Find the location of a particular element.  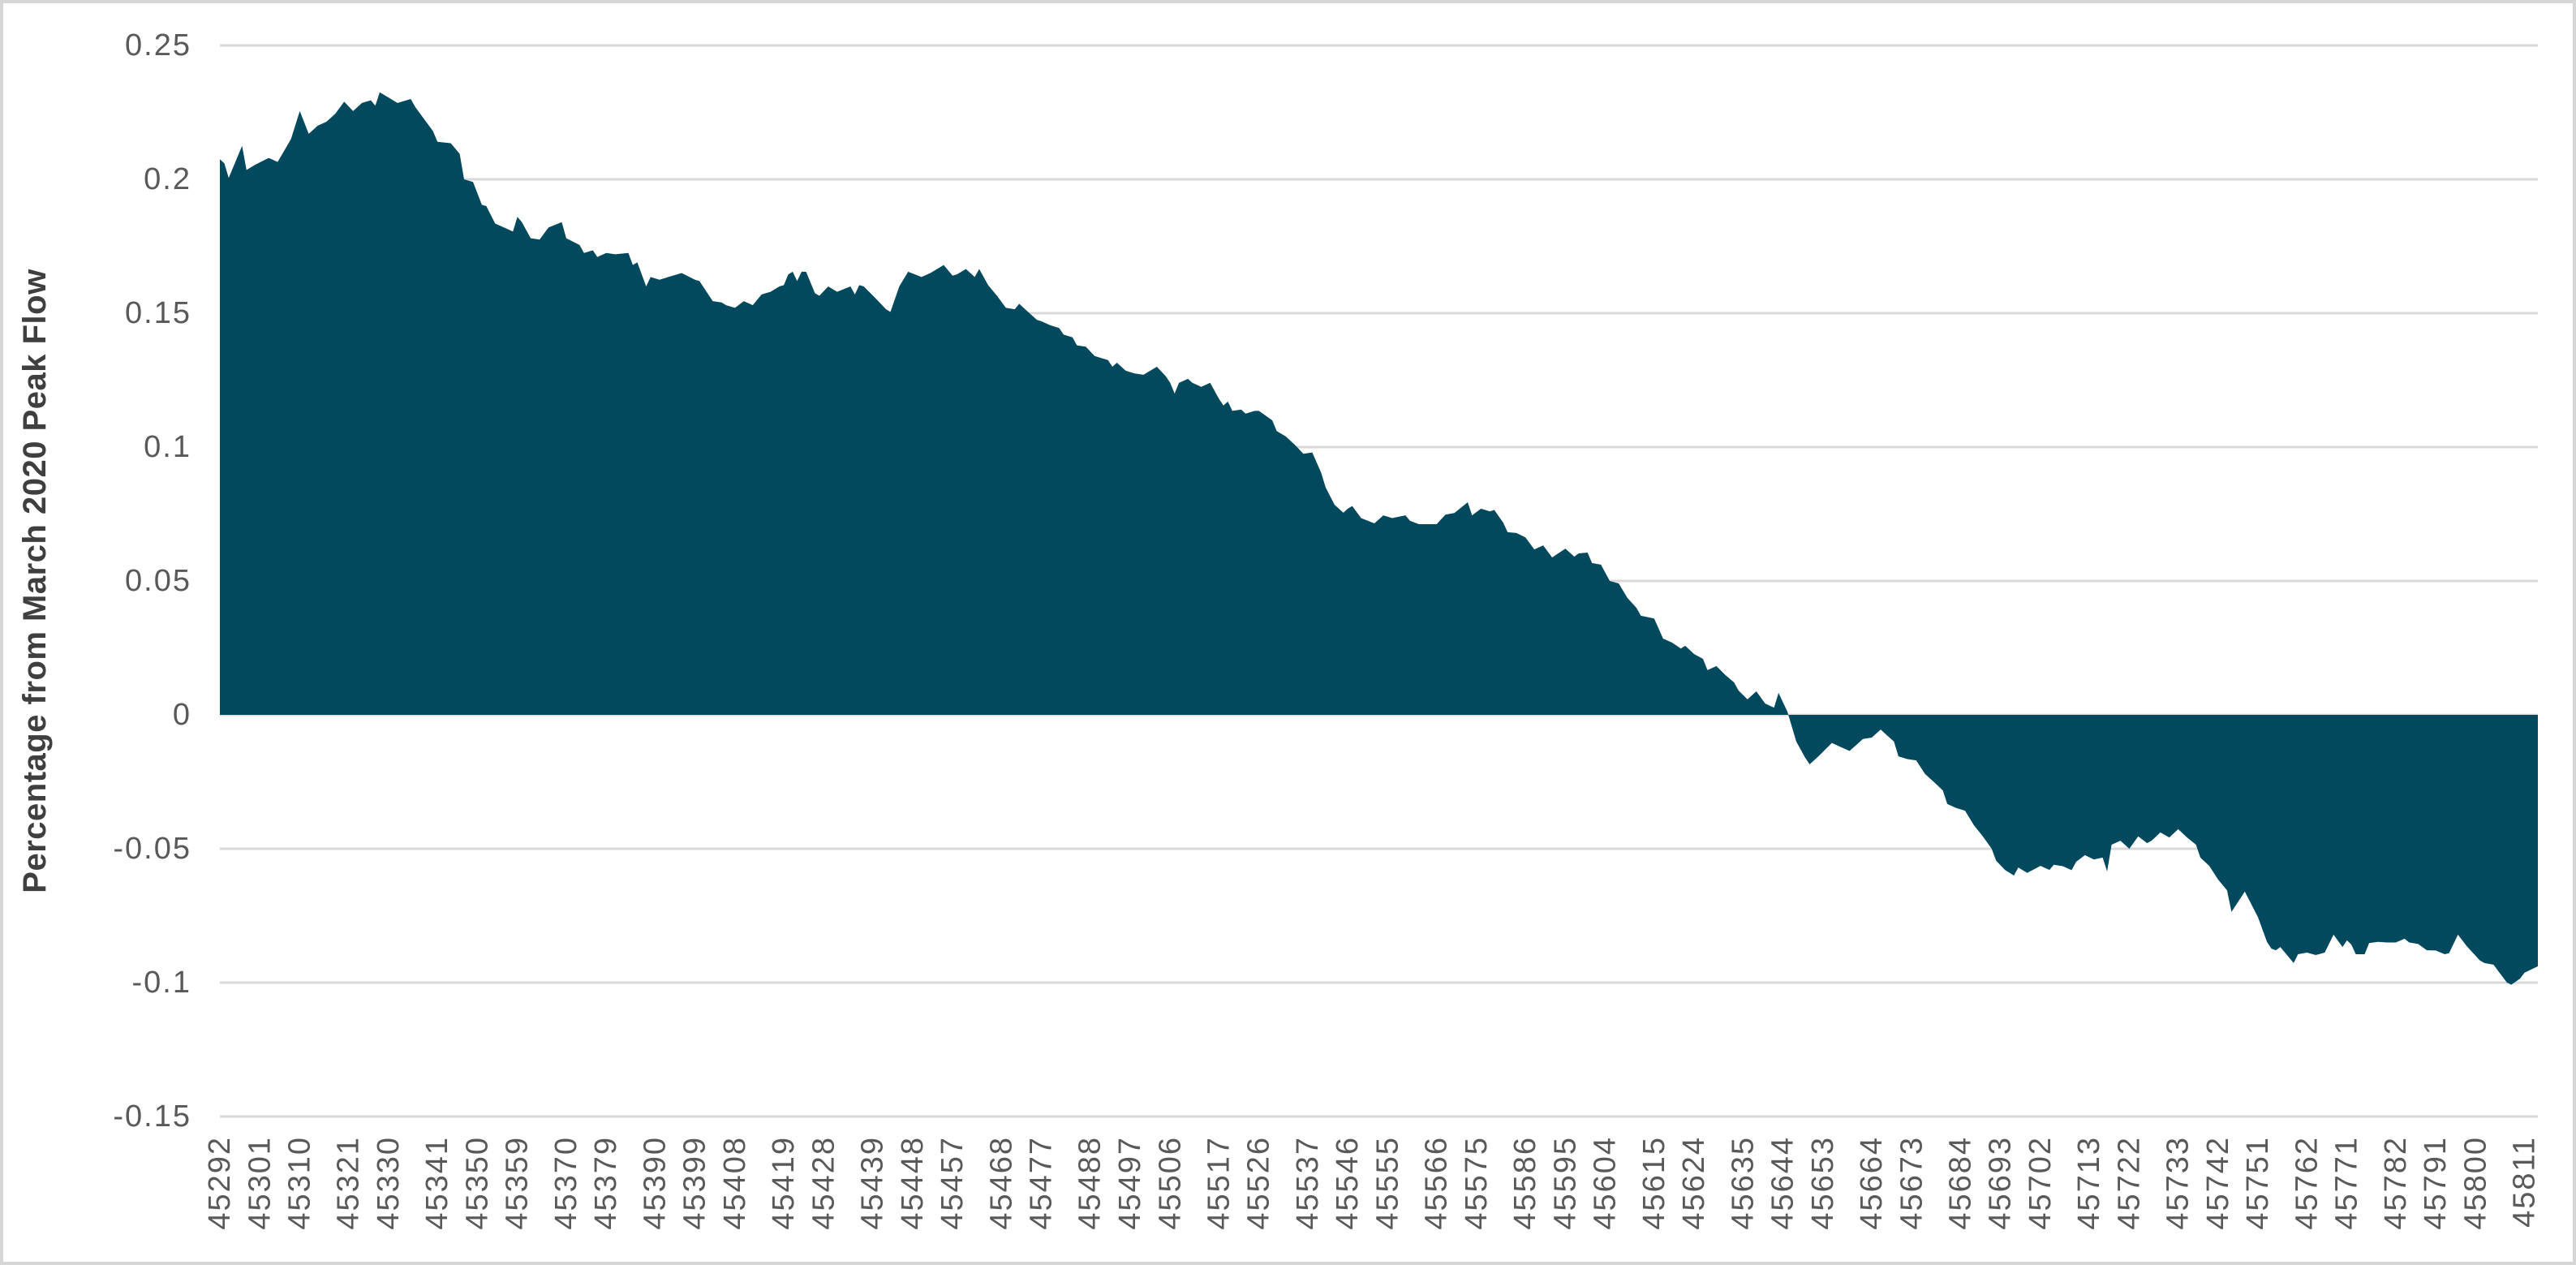

y-axis-title: Percentage from March 2020 Peak Flow is located at coordinates (35, 581).